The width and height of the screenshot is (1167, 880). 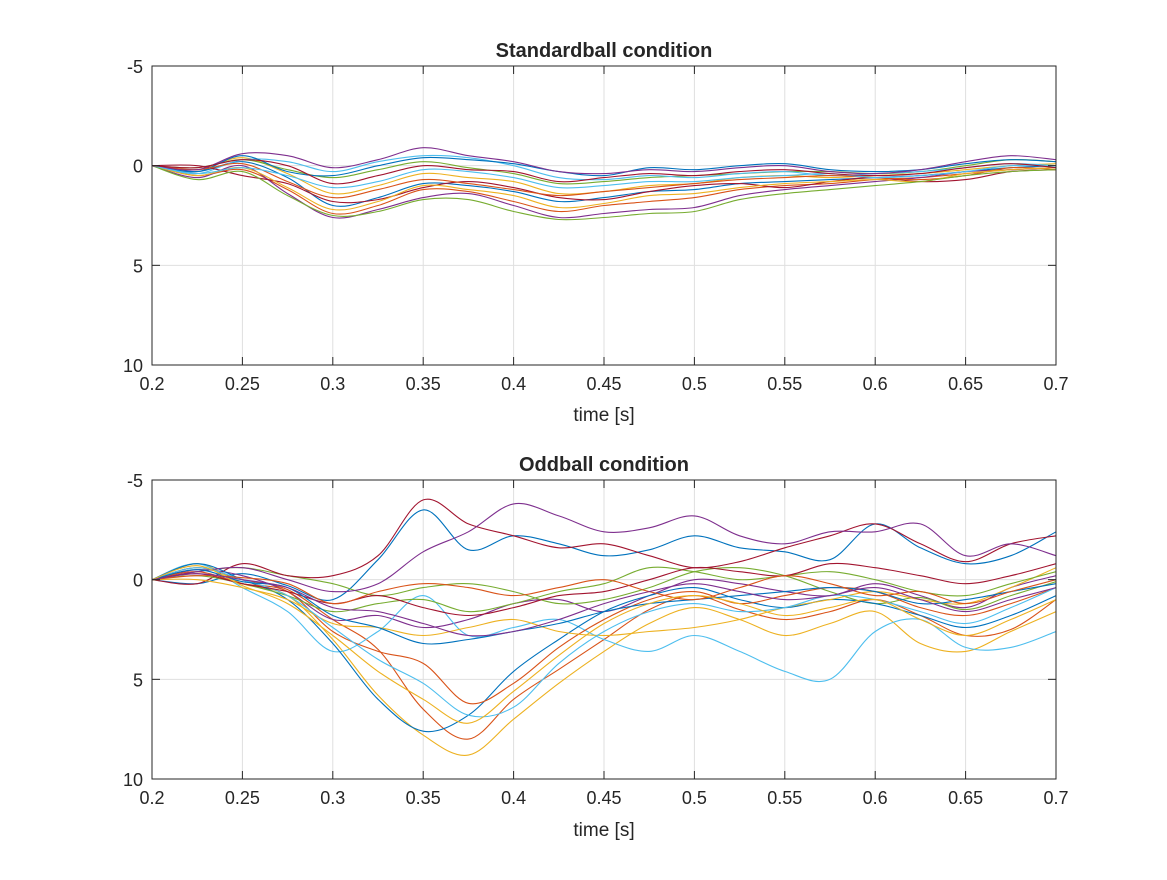 I want to click on chart-title: Standardball condition, so click(x=604, y=51).